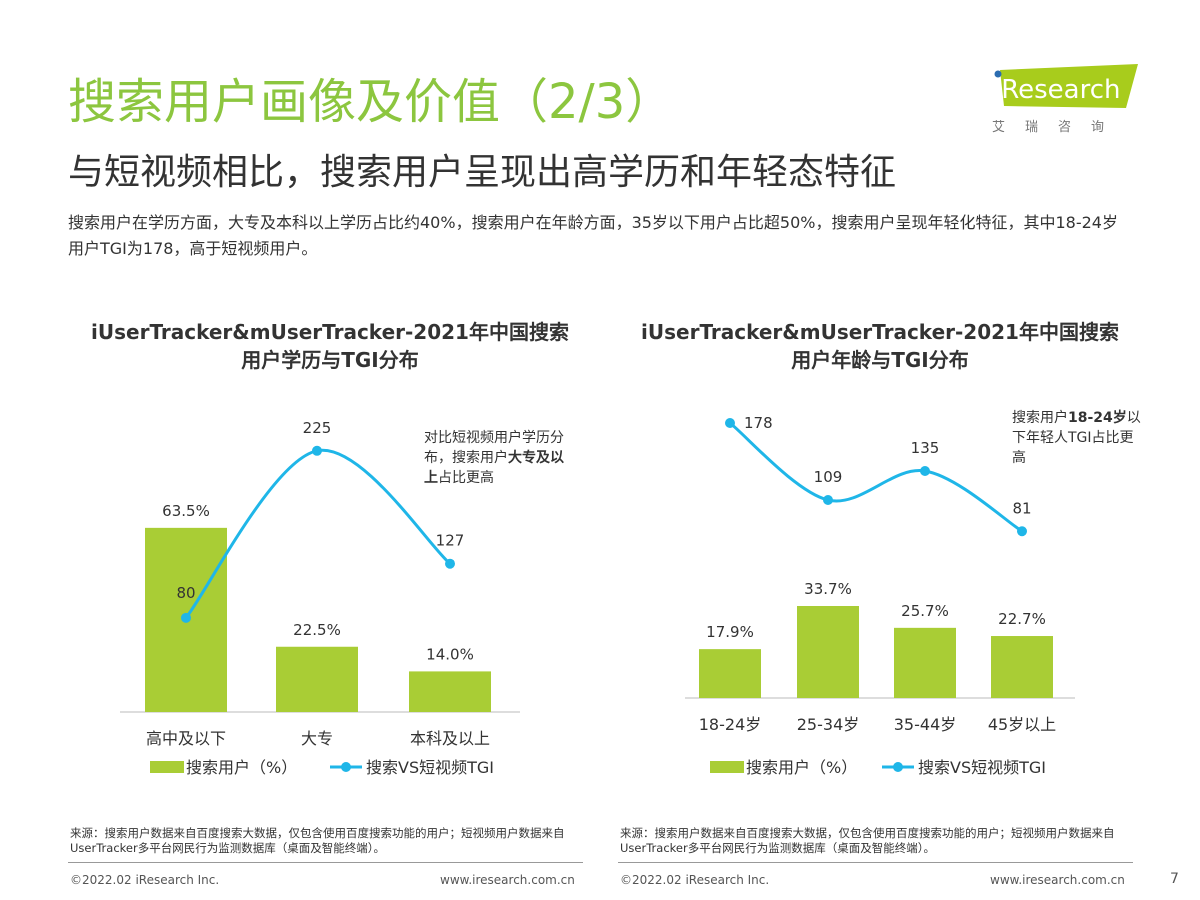  I want to click on logo-text: iResearch, so click(1057, 90).